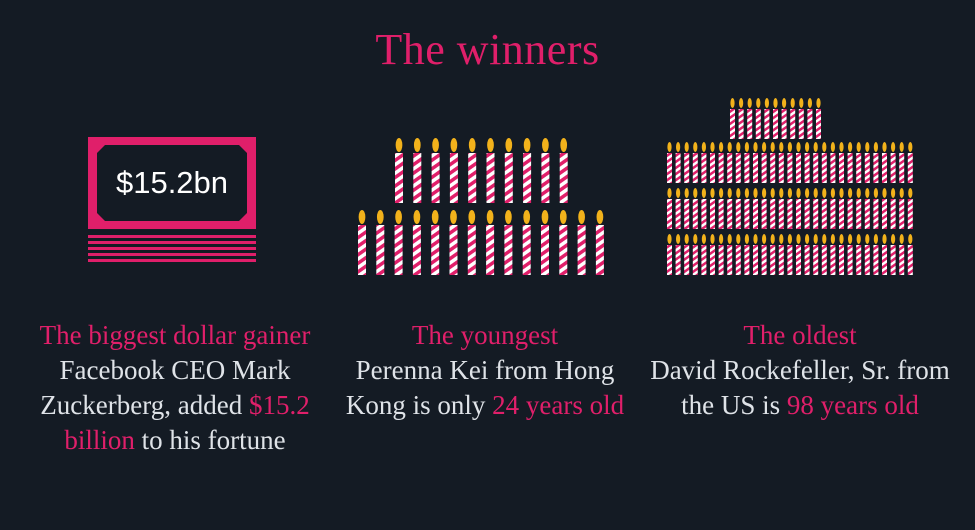 The height and width of the screenshot is (530, 975). I want to click on youngest-candles, so click(481, 206).